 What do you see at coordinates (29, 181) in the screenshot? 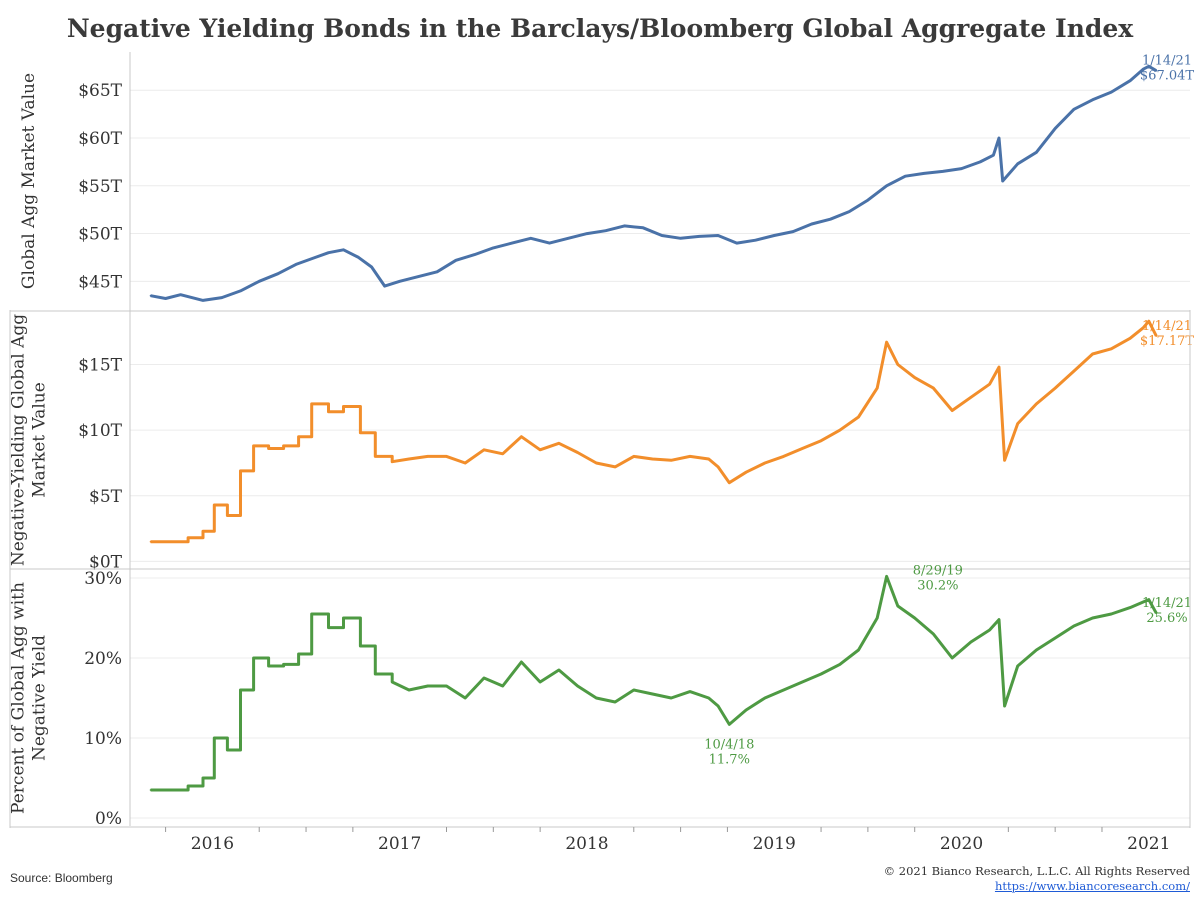
I see `y-axis-title: Global Agg Market Value` at bounding box center [29, 181].